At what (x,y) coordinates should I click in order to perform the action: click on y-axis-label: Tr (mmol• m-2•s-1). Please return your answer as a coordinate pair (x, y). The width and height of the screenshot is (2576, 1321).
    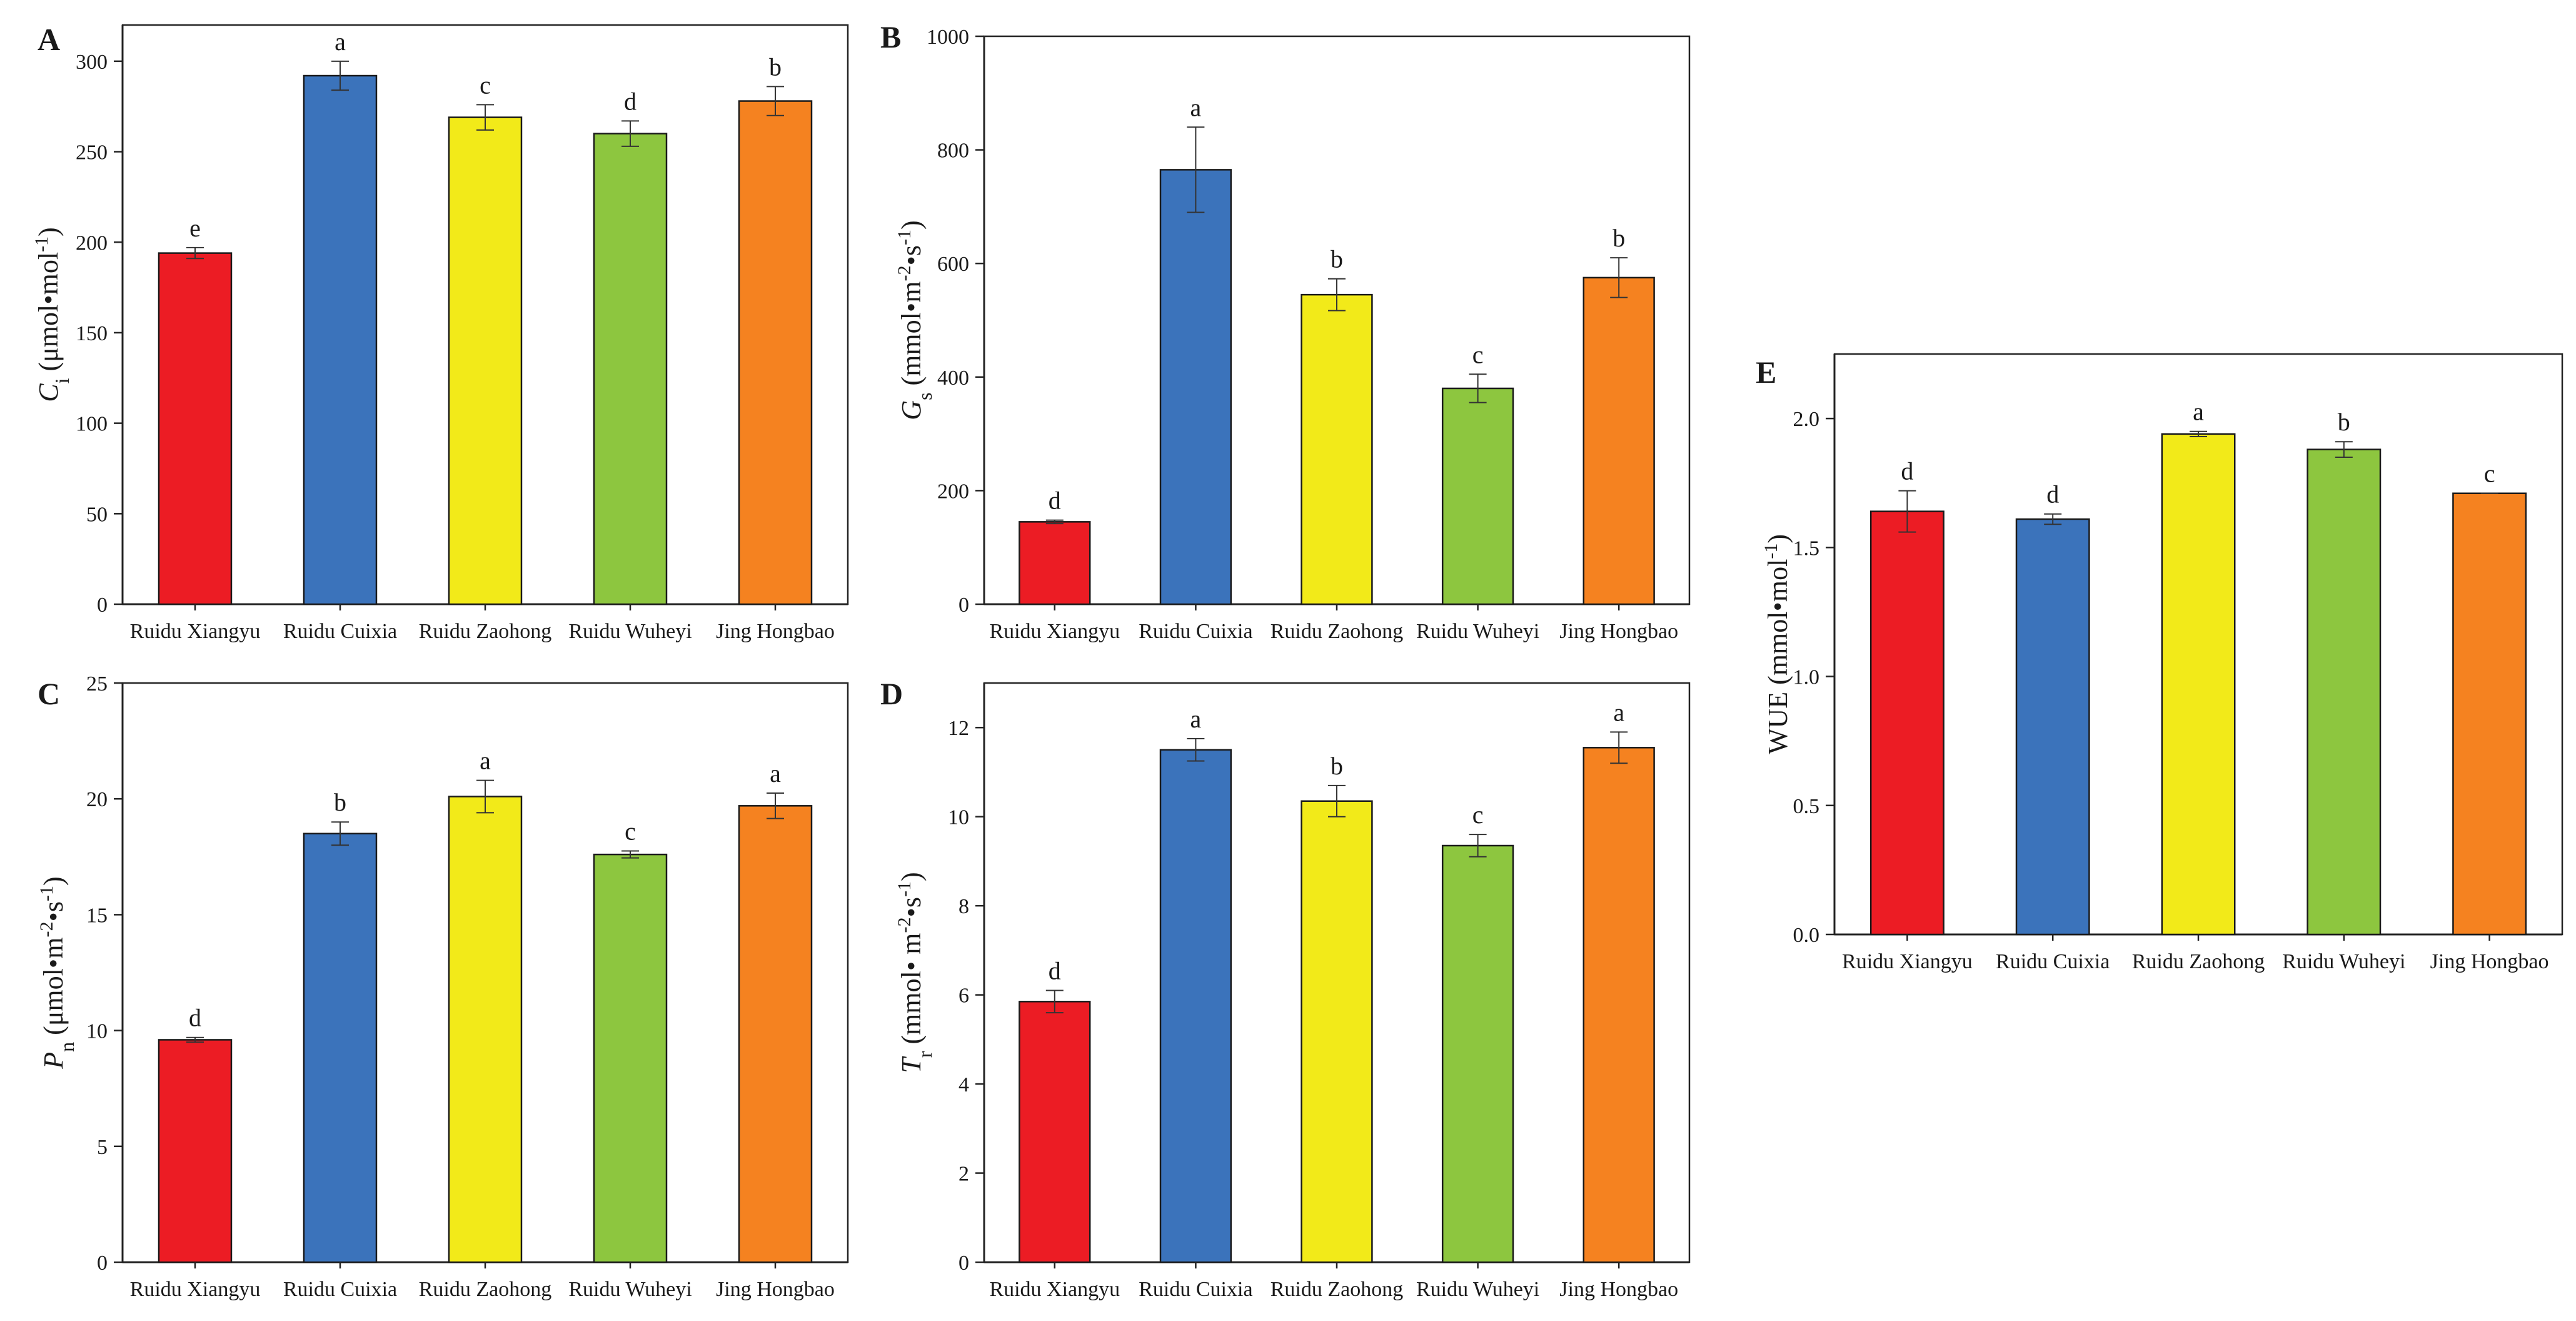
    Looking at the image, I should click on (915, 973).